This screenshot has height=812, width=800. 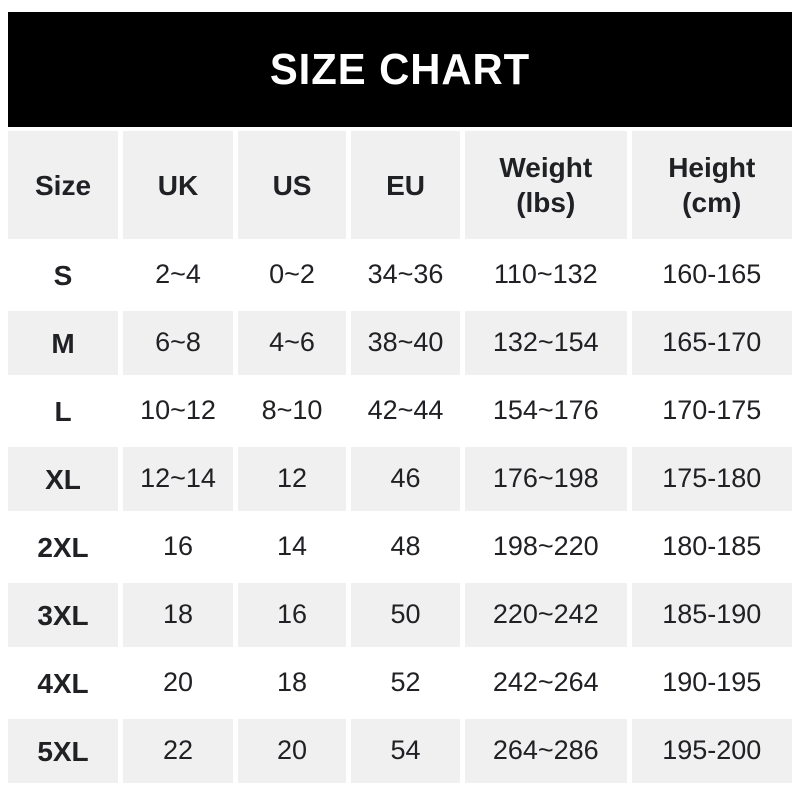 What do you see at coordinates (63, 615) in the screenshot?
I see `cell-size: 3XL` at bounding box center [63, 615].